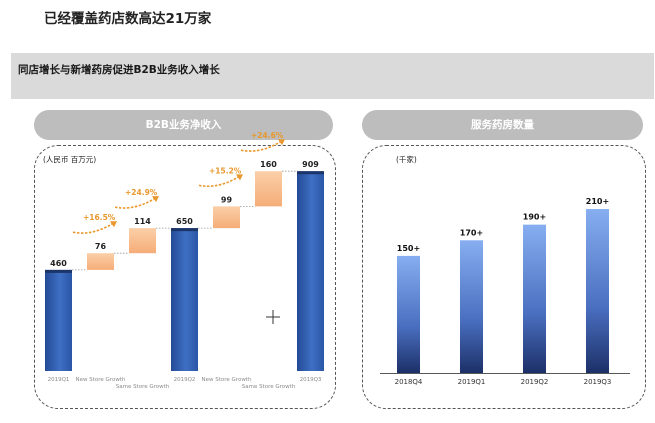 The height and width of the screenshot is (423, 655). What do you see at coordinates (184, 221) in the screenshot?
I see `revenue-value-label: 650` at bounding box center [184, 221].